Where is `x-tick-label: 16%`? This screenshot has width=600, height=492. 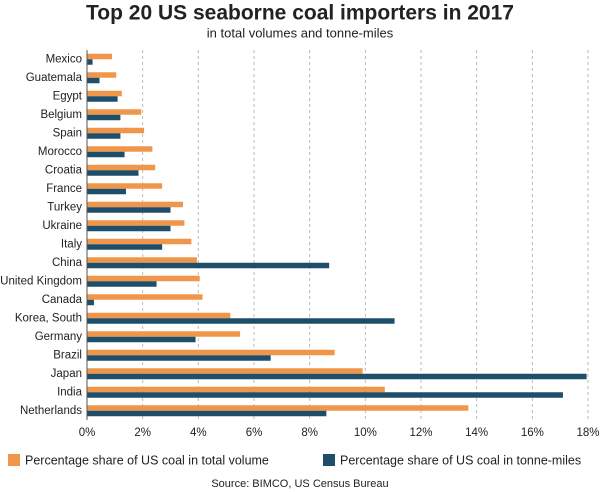
x-tick-label: 16% is located at coordinates (532, 433).